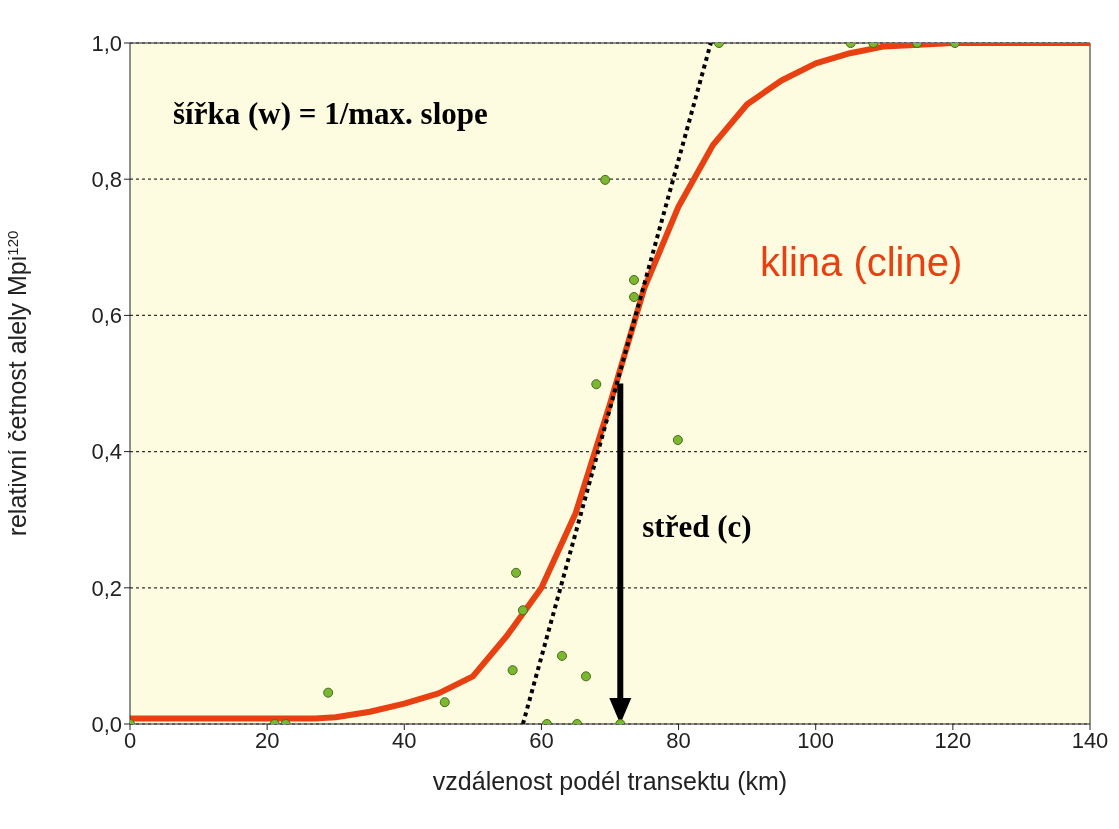 Image resolution: width=1119 pixels, height=829 pixels. I want to click on x-tick-label: 140, so click(1090, 740).